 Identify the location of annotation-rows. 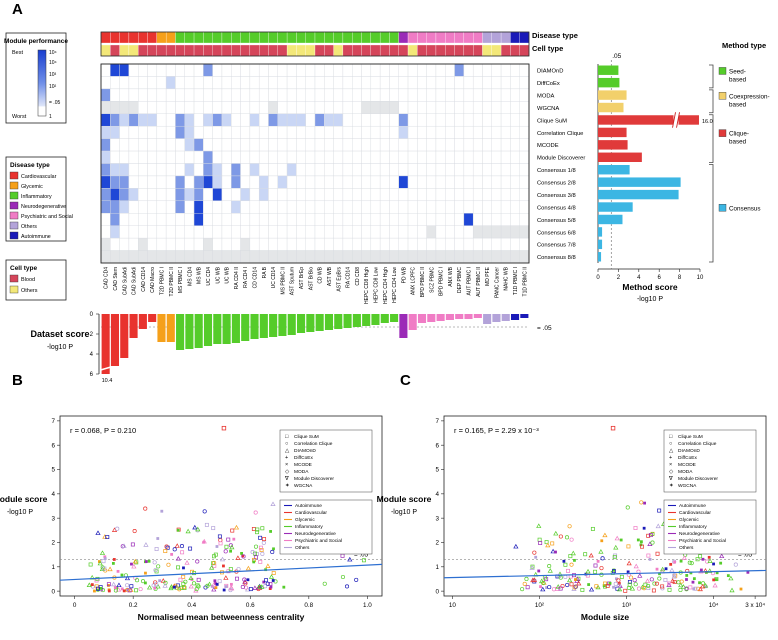
(315, 44).